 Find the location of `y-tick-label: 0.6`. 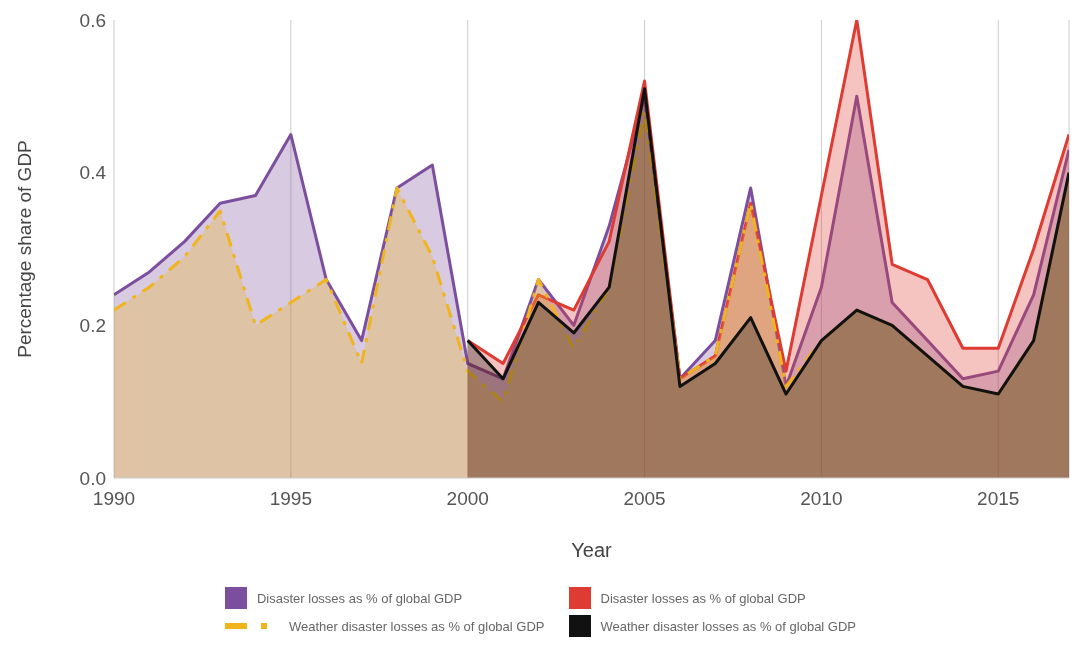

y-tick-label: 0.6 is located at coordinates (92, 20).